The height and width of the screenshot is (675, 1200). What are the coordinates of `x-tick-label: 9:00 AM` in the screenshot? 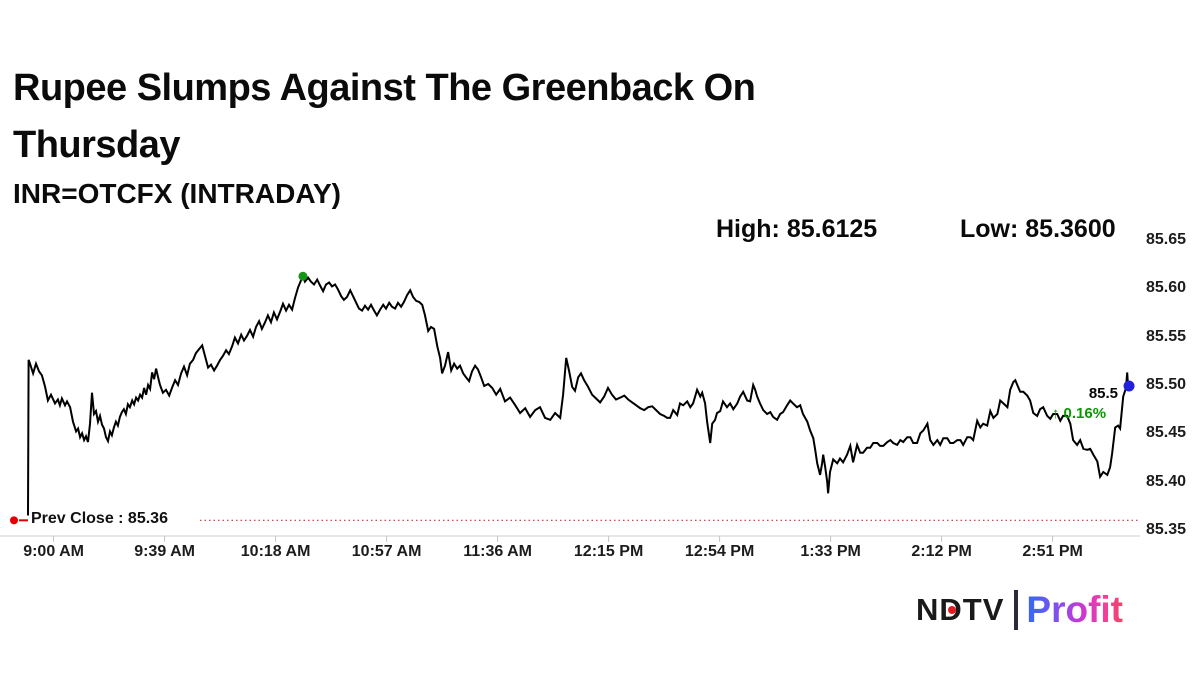 It's located at (53, 551).